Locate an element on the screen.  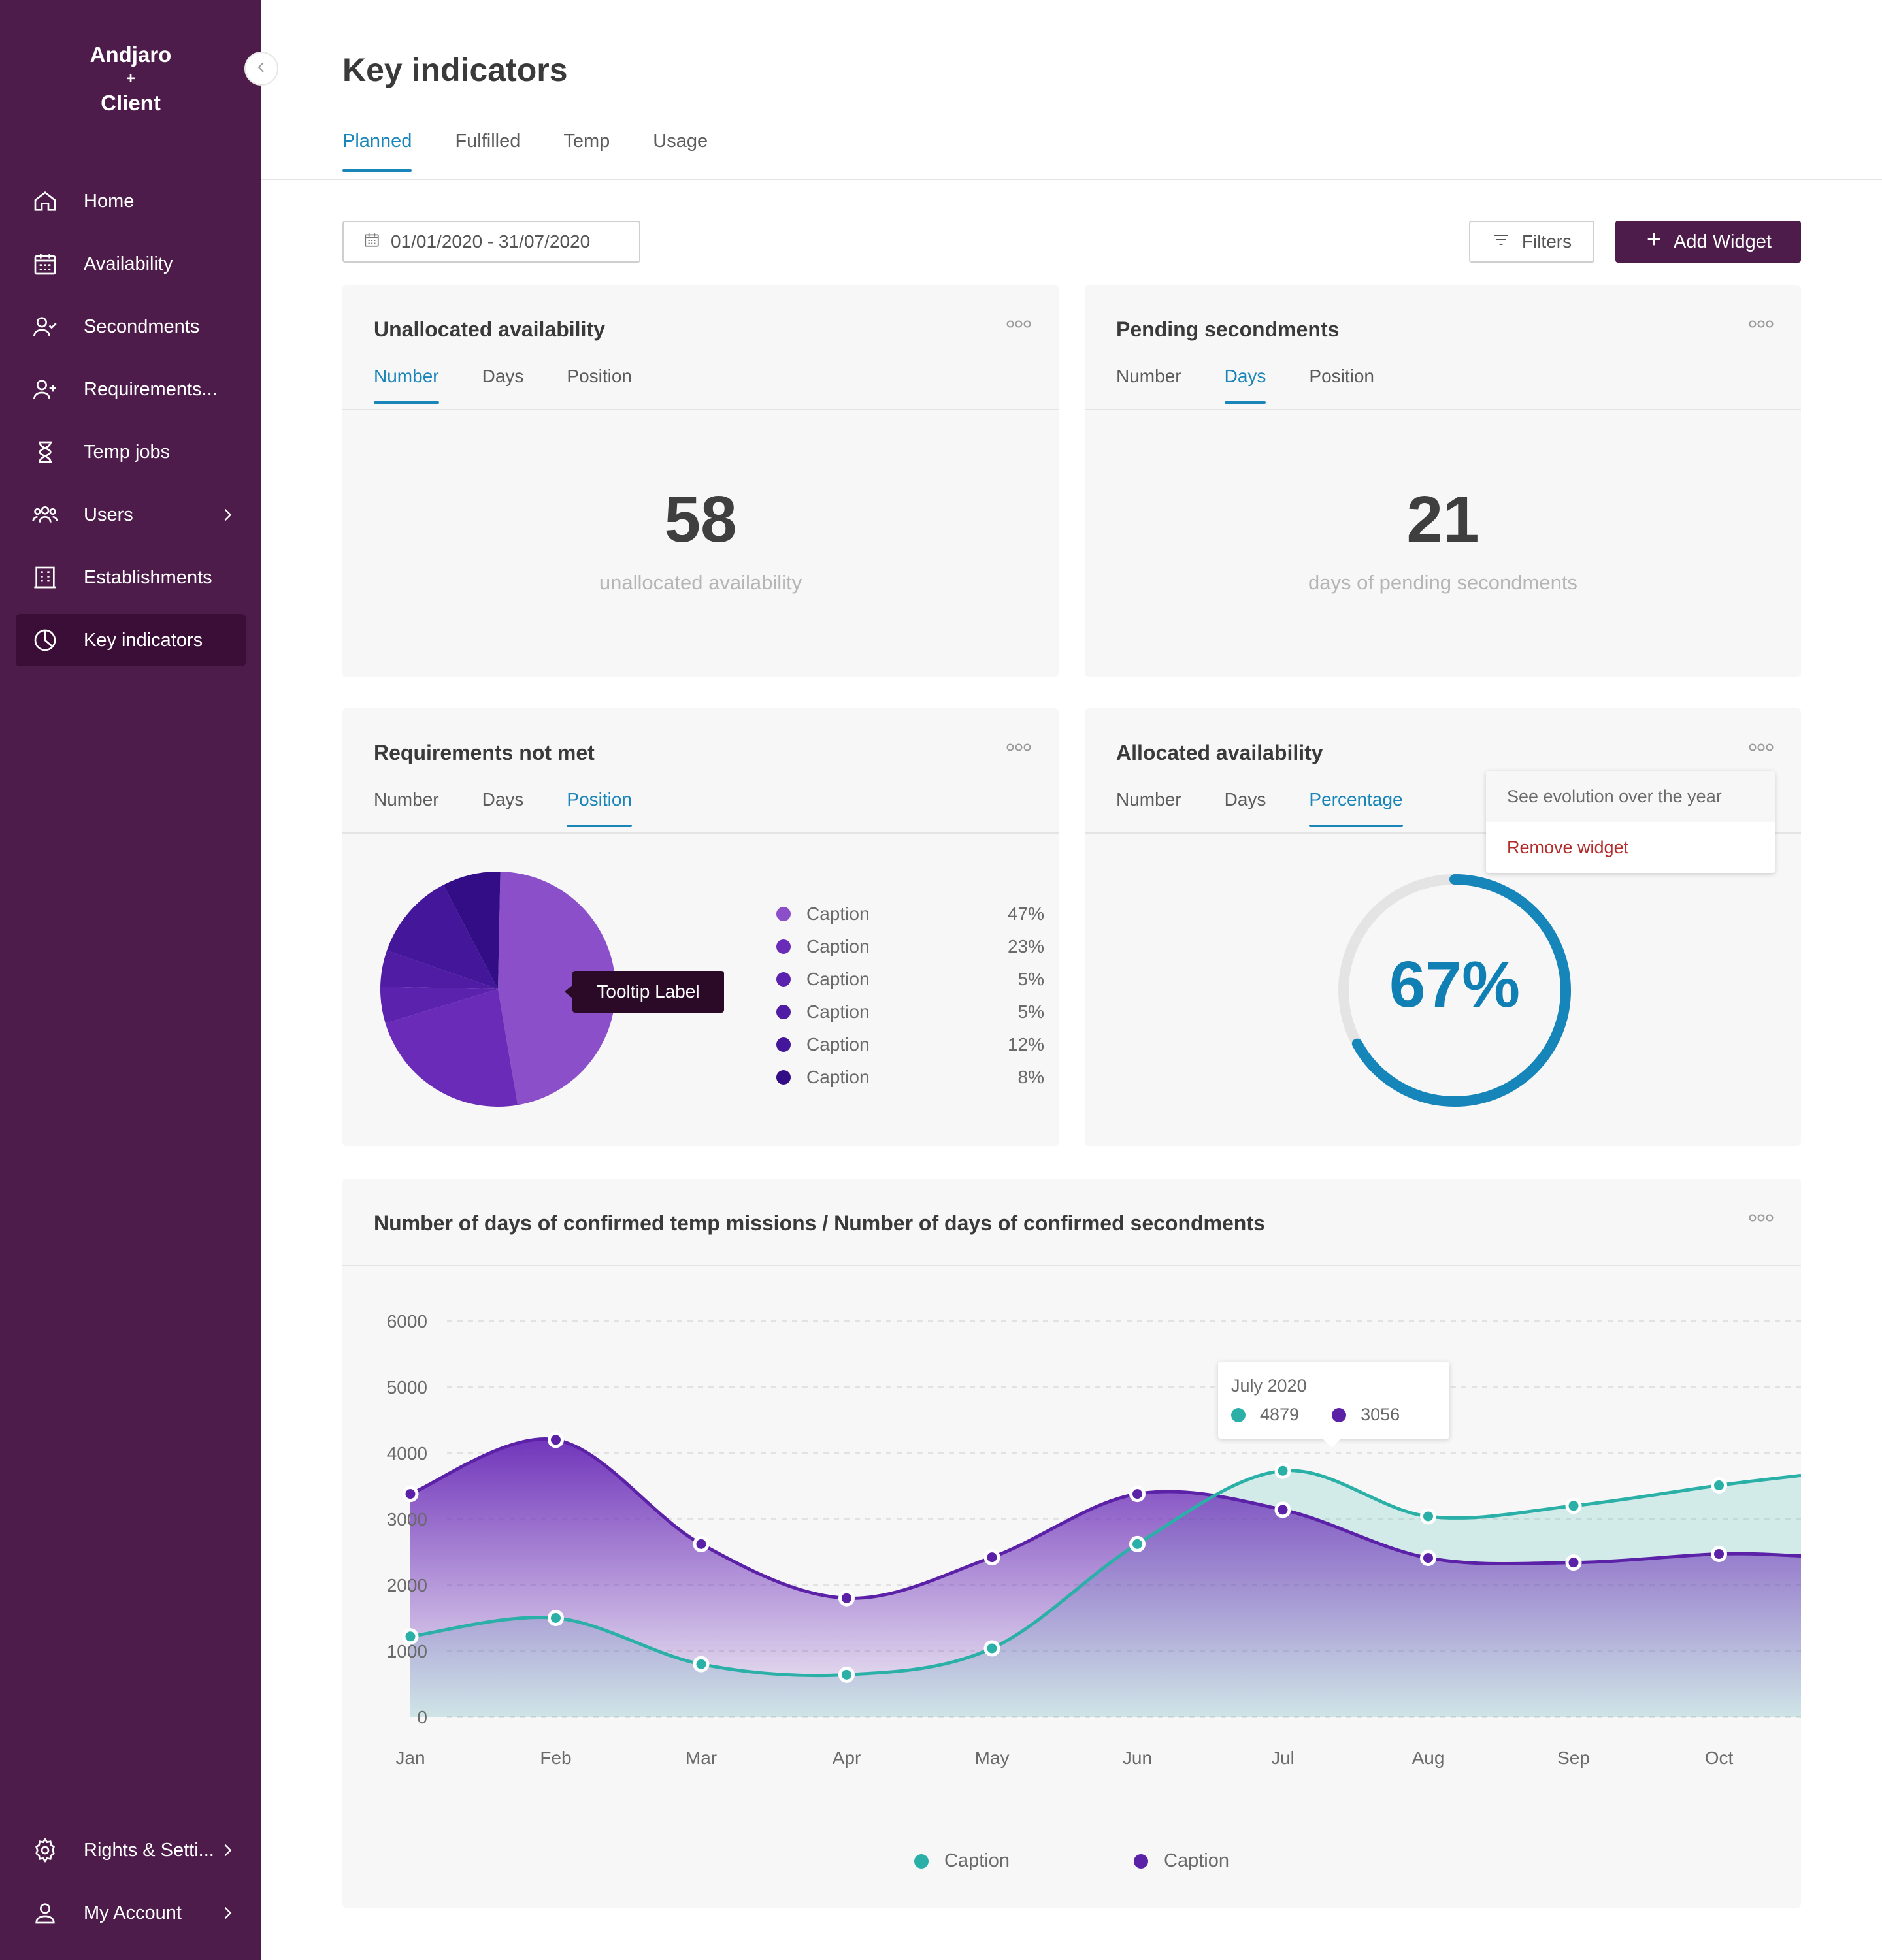
widget-divider is located at coordinates (1443, 409).